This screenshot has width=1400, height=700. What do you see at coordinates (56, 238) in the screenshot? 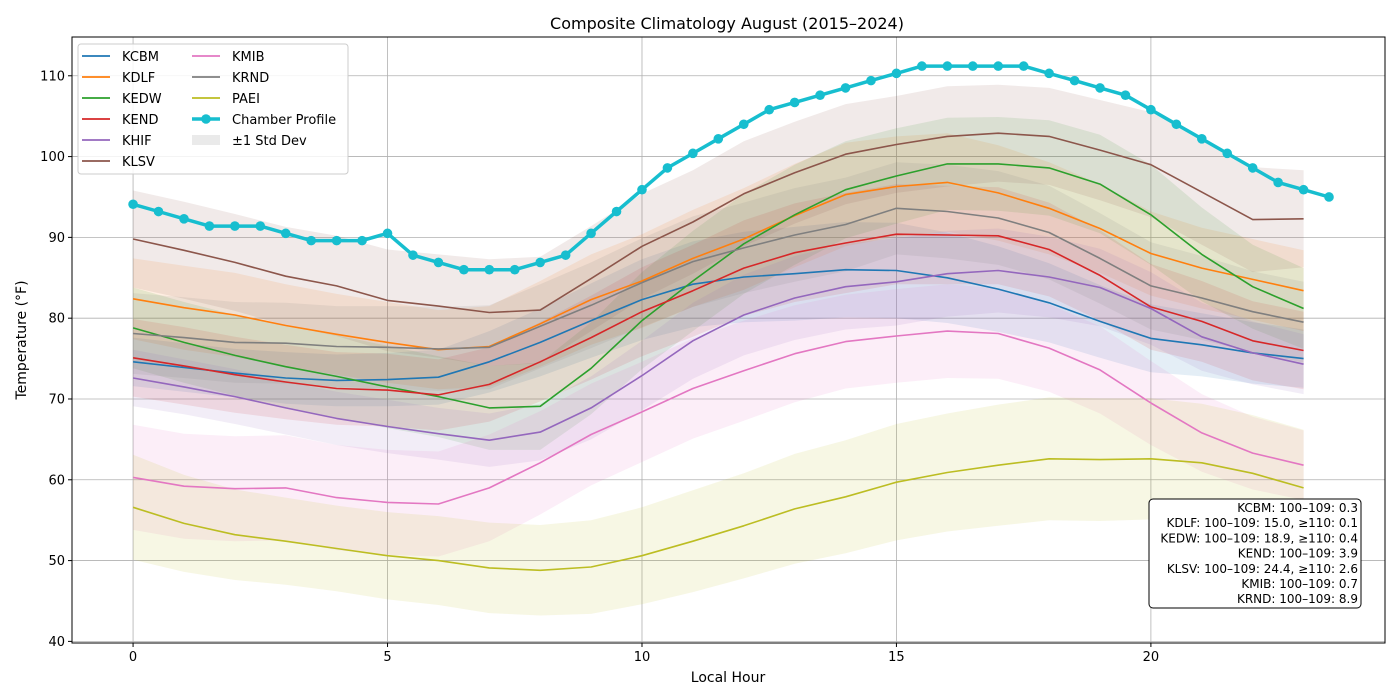
I see `y-tick-label: 90` at bounding box center [56, 238].